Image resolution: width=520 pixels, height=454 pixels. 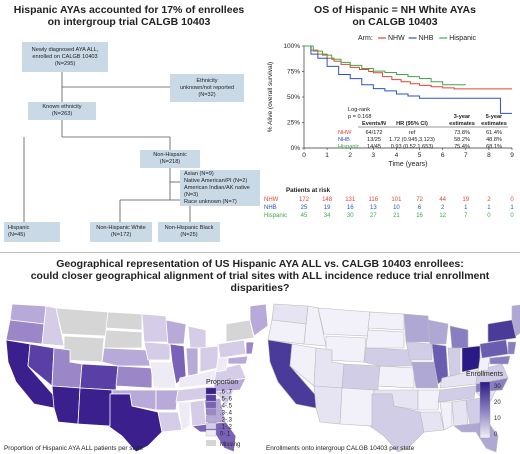 I want to click on legend-enrollments-tick: 10, so click(x=497, y=419).